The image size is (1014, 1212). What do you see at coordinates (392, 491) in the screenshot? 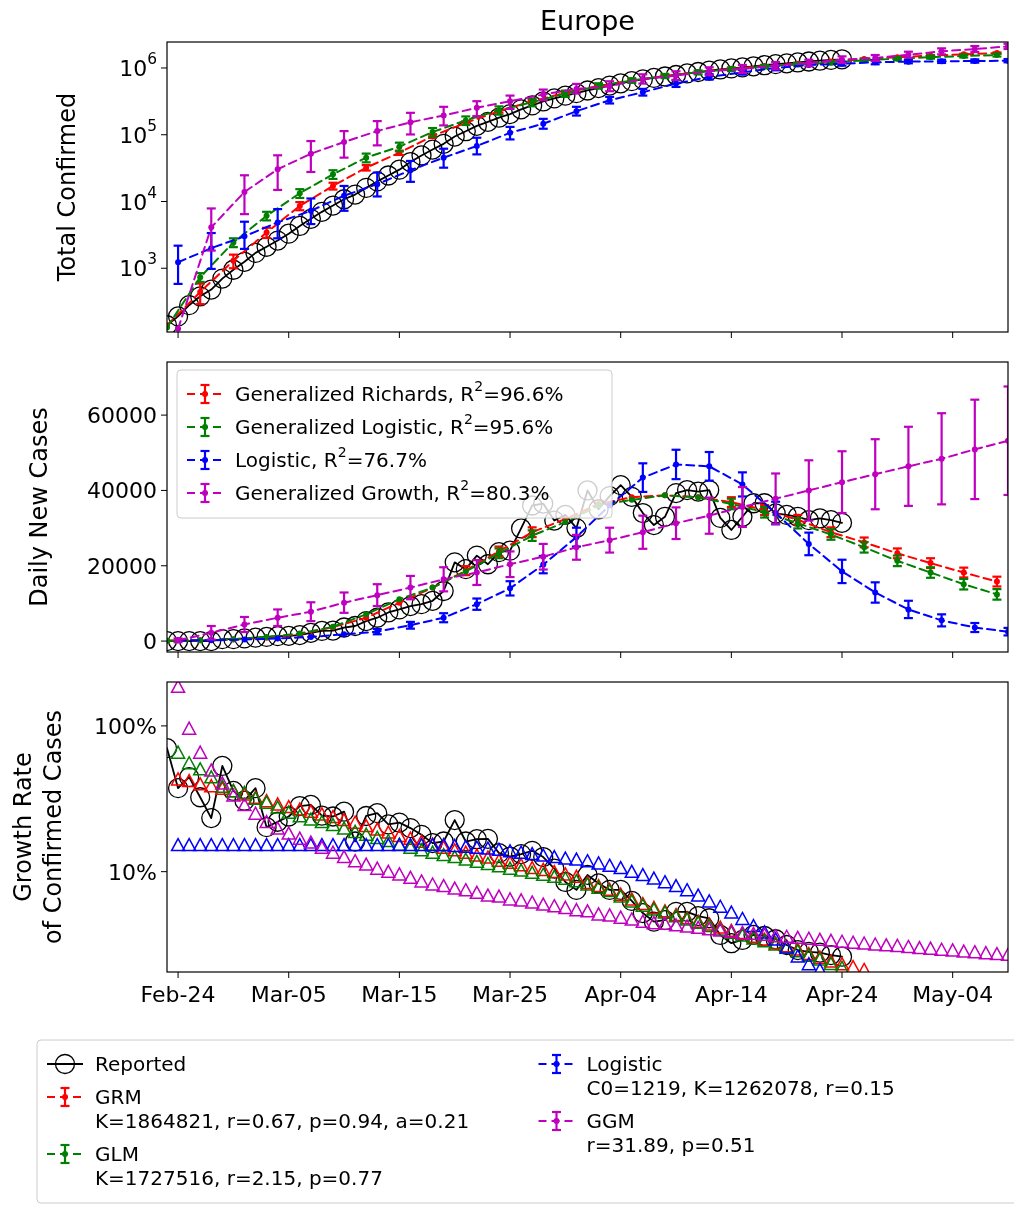
I see `legend-label: Generalized Growth, R$^{2}$=80.3%` at bounding box center [392, 491].